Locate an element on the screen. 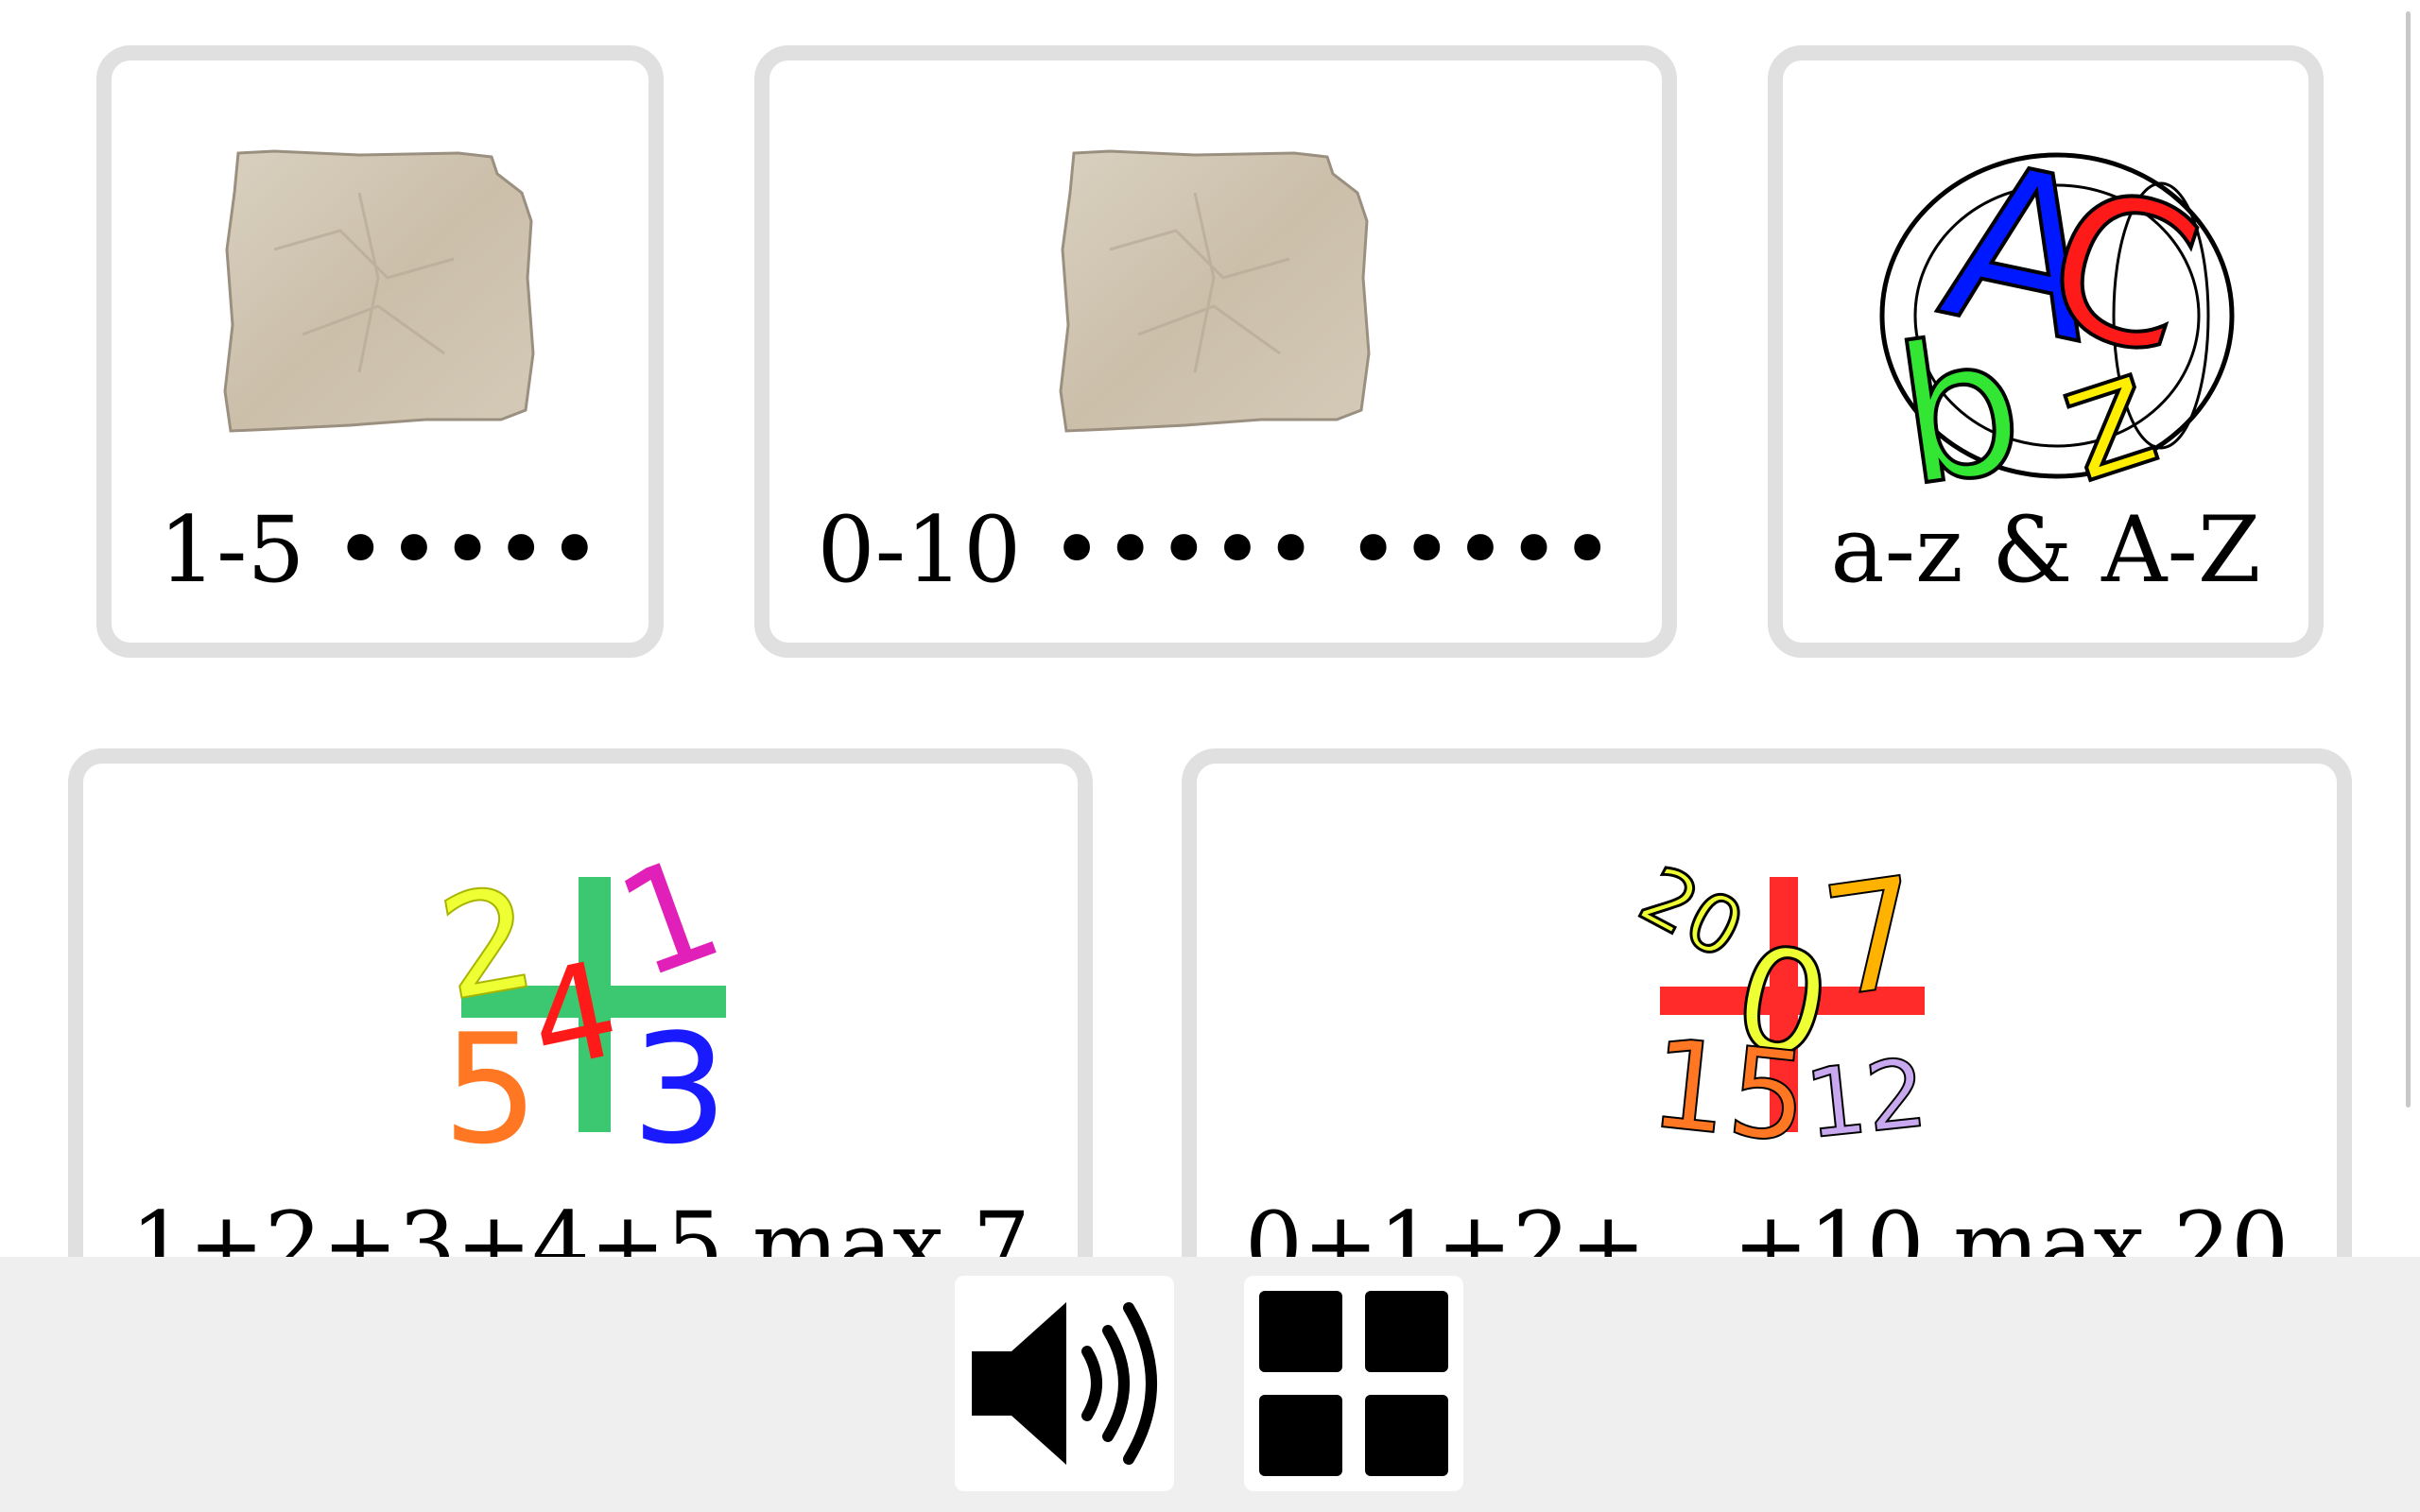 Image resolution: width=2420 pixels, height=1512 pixels. activity-label: 1+2+3+4+5 max 7 is located at coordinates (580, 1225).